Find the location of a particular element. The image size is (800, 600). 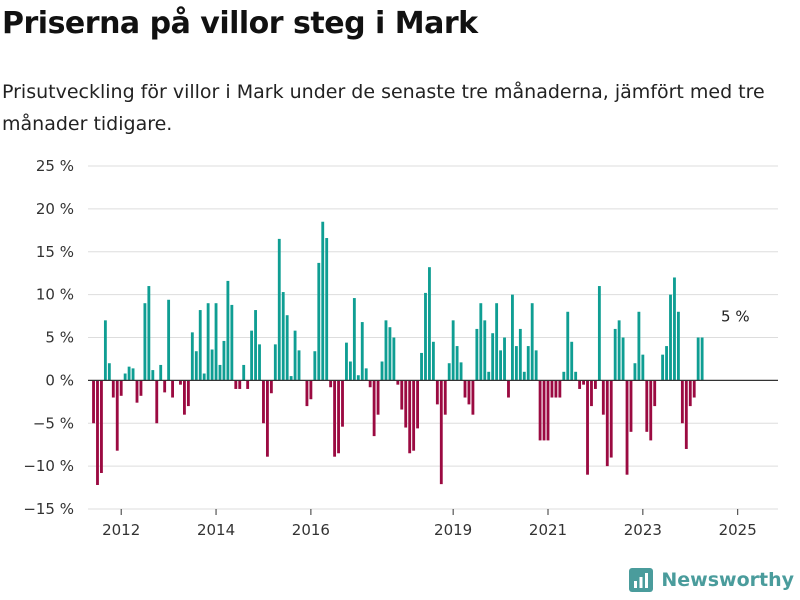

x-tick-label: 2014 is located at coordinates (216, 530).